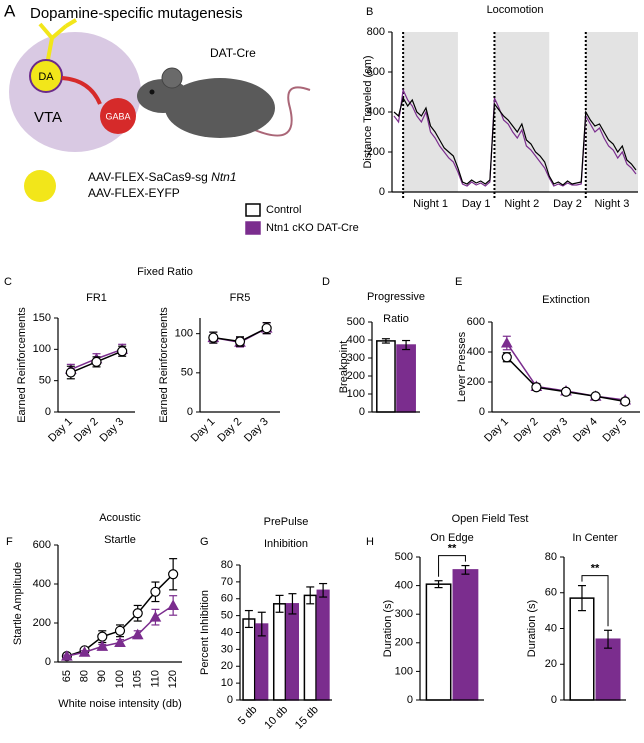 This screenshot has width=644, height=743. Describe the element at coordinates (204, 542) in the screenshot. I see `panel-letter: G` at that location.